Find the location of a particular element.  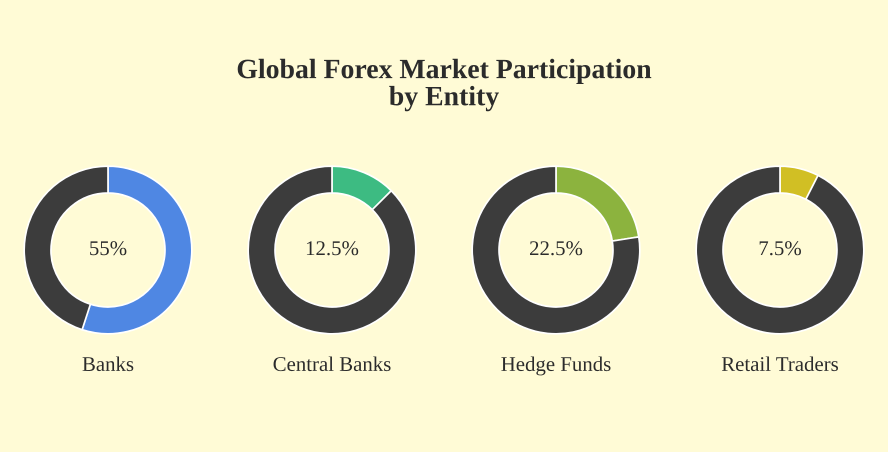

text: Global Forex Market Participation by Entity is located at coordinates (445, 85).